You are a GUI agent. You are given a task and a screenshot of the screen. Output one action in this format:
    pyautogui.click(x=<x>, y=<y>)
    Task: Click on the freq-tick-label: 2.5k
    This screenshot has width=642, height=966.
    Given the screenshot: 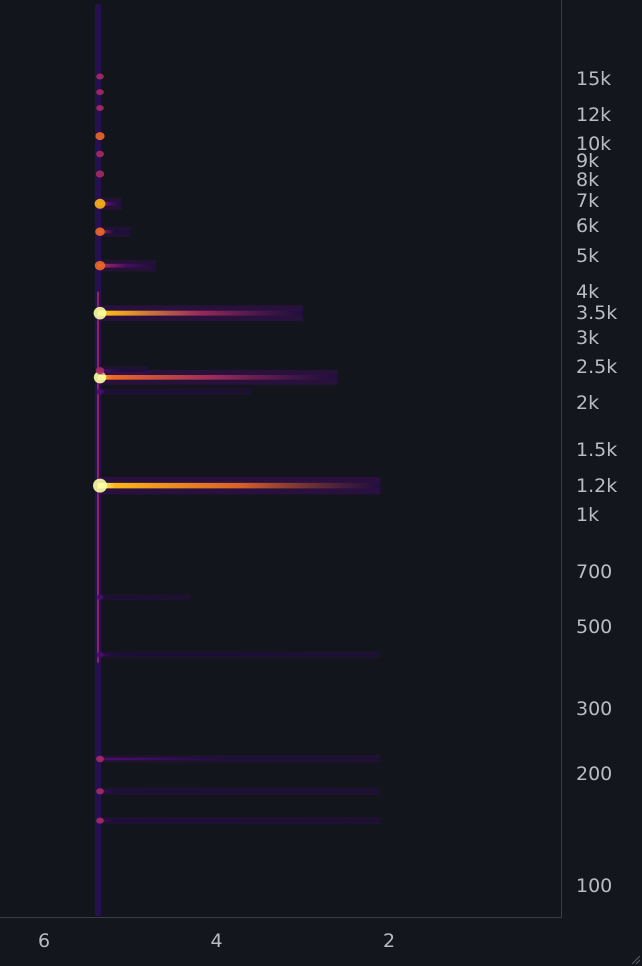 What is the action you would take?
    pyautogui.click(x=597, y=367)
    